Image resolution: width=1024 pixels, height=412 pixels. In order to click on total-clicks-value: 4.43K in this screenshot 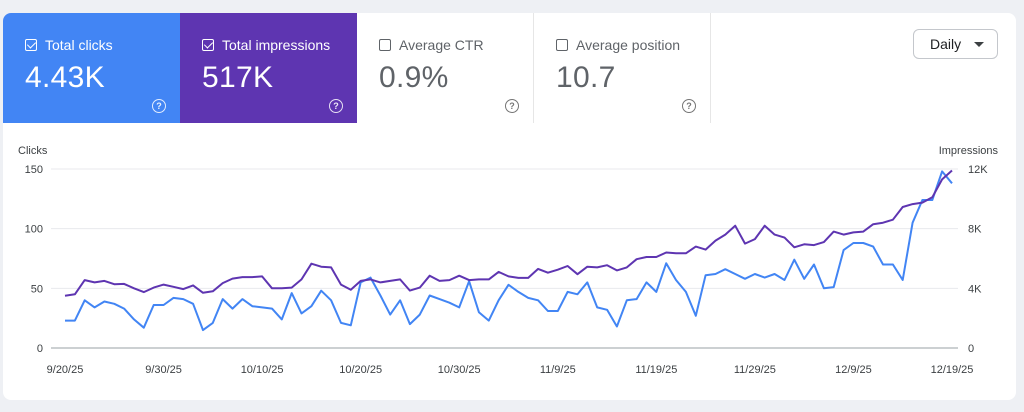, I will do `click(65, 77)`.